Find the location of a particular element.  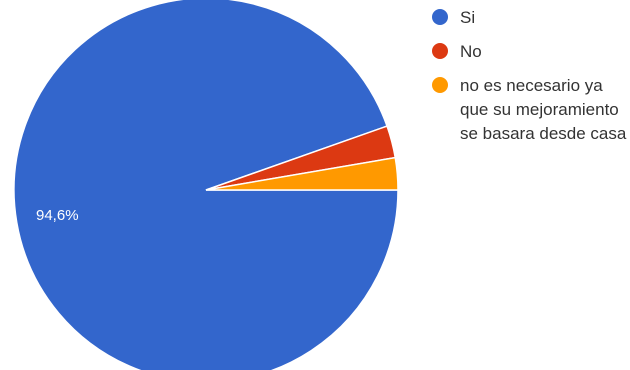

legend-item-0: Si is located at coordinates (530, 18).